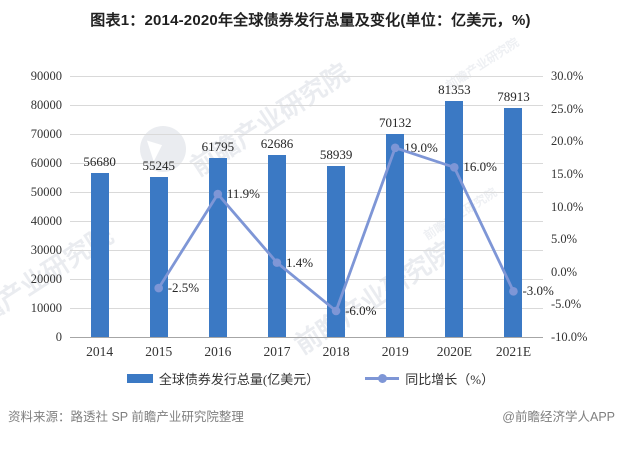  What do you see at coordinates (567, 206) in the screenshot?
I see `right-axis-tick: 10.0%` at bounding box center [567, 206].